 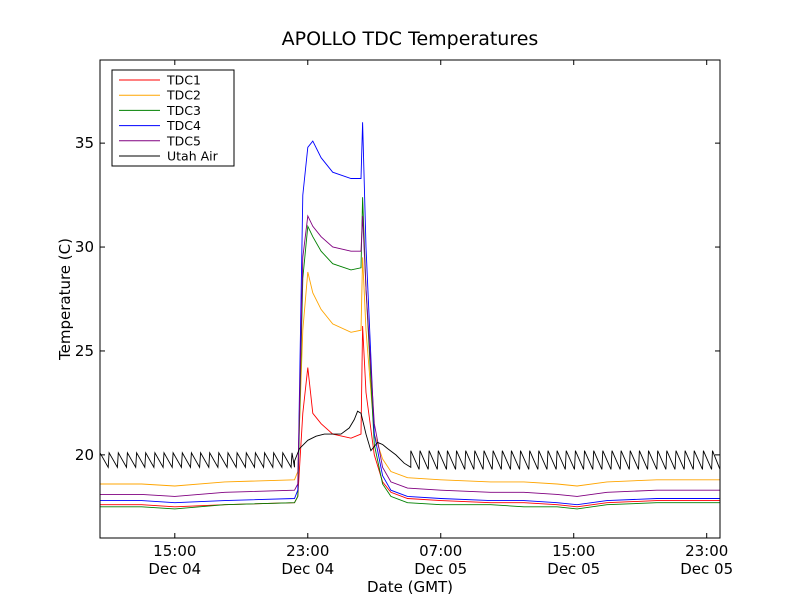 I want to click on legend-box, so click(x=173, y=118).